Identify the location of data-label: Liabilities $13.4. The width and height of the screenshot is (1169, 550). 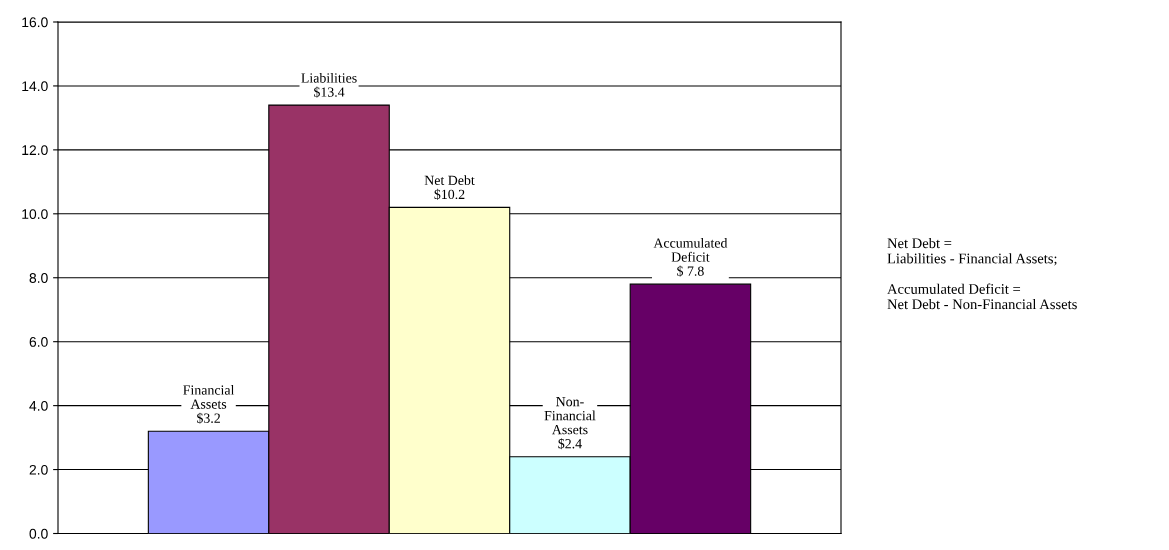
(329, 85).